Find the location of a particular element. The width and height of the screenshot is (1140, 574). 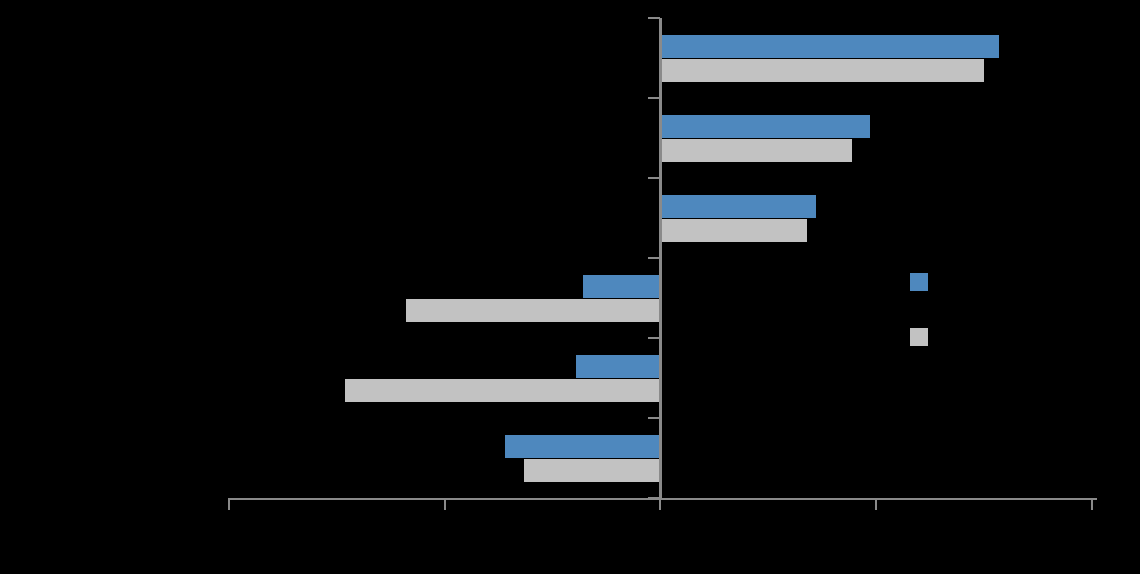

bar-series1-category4 is located at coordinates (621, 286).